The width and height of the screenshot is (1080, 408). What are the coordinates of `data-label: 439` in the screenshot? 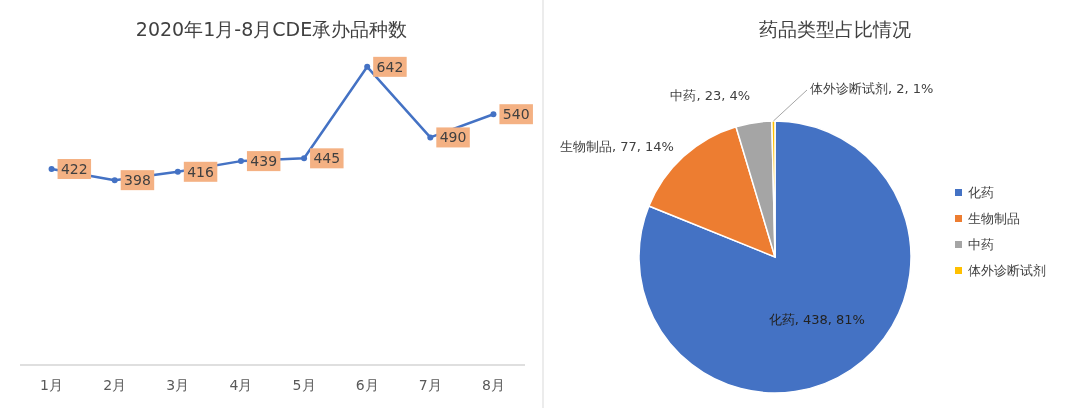 It's located at (264, 161).